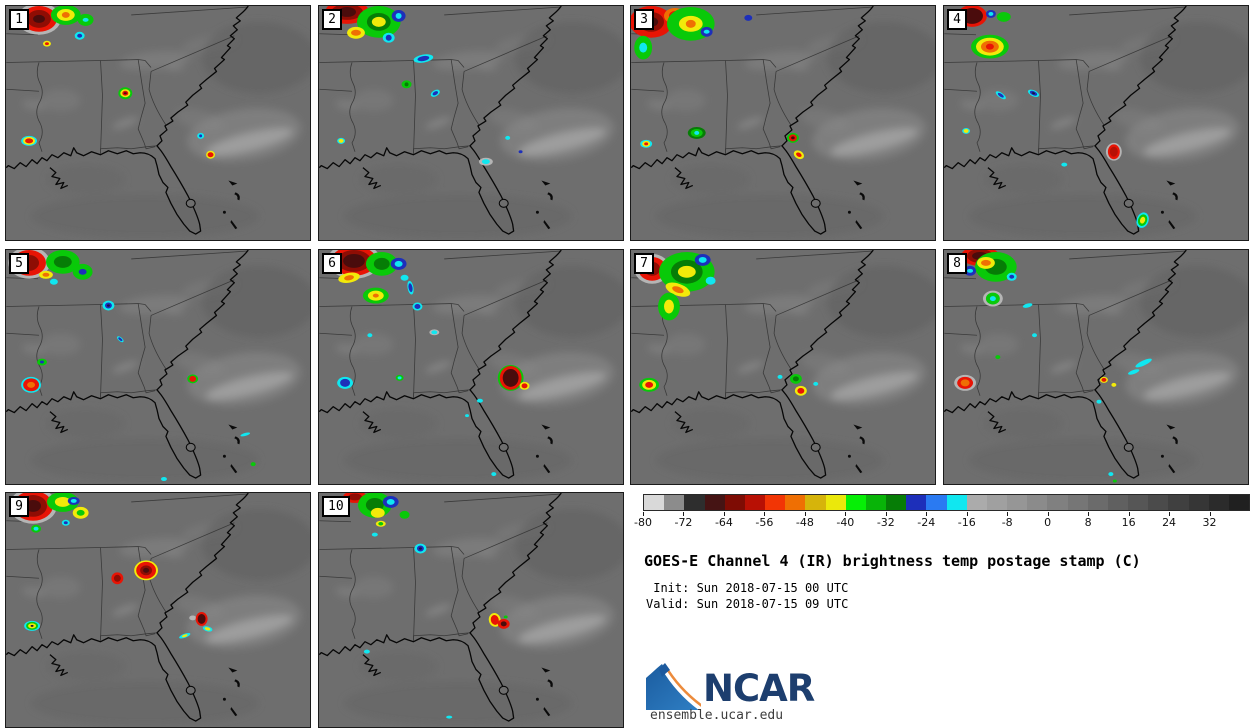 The width and height of the screenshot is (1260, 728). What do you see at coordinates (19, 263) in the screenshot?
I see `panel-number-badge: 5` at bounding box center [19, 263].